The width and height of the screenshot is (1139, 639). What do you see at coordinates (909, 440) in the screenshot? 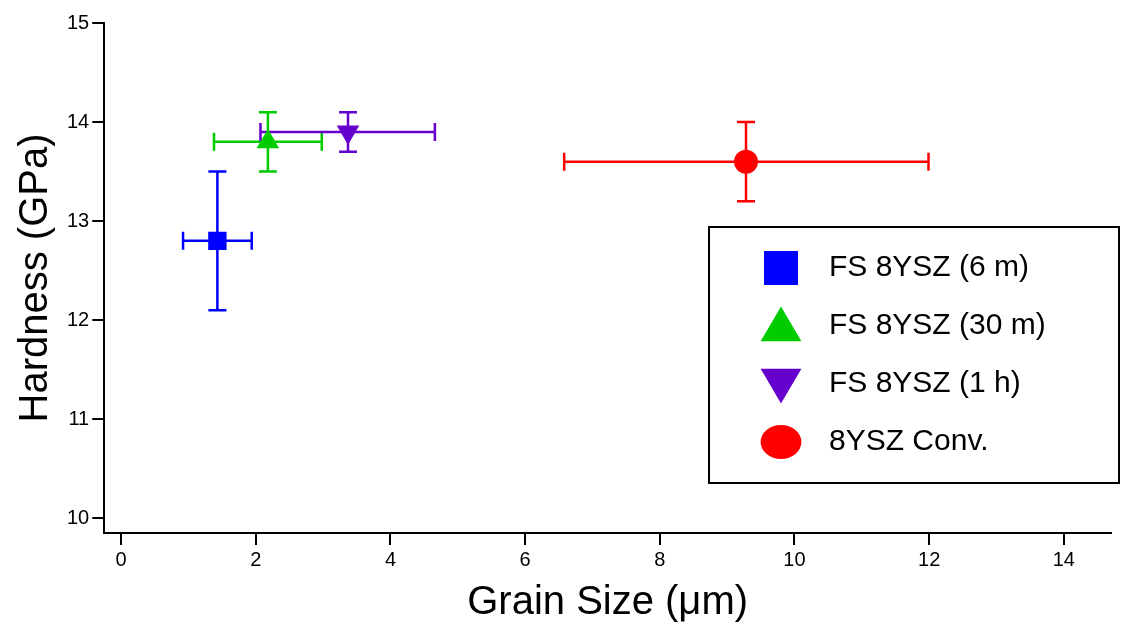
I see `legend-label: 8YSZ Conv.` at bounding box center [909, 440].